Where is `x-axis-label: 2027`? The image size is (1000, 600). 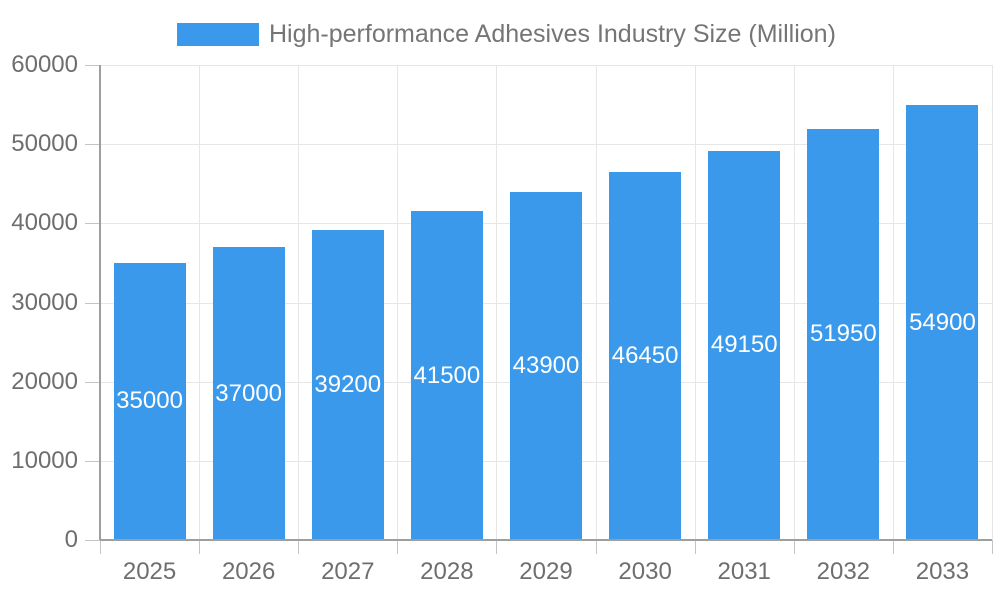
x-axis-label: 2027 is located at coordinates (348, 571).